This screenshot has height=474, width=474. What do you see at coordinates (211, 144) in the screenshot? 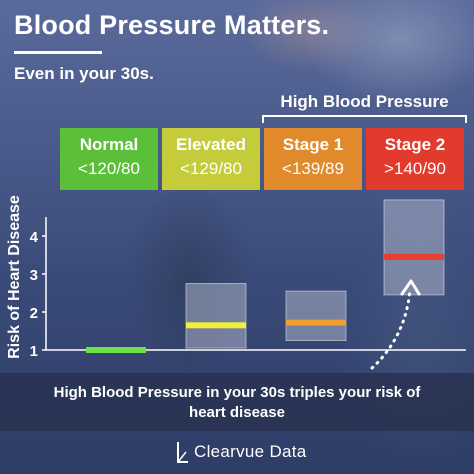
I see `category-name: Elevated` at bounding box center [211, 144].